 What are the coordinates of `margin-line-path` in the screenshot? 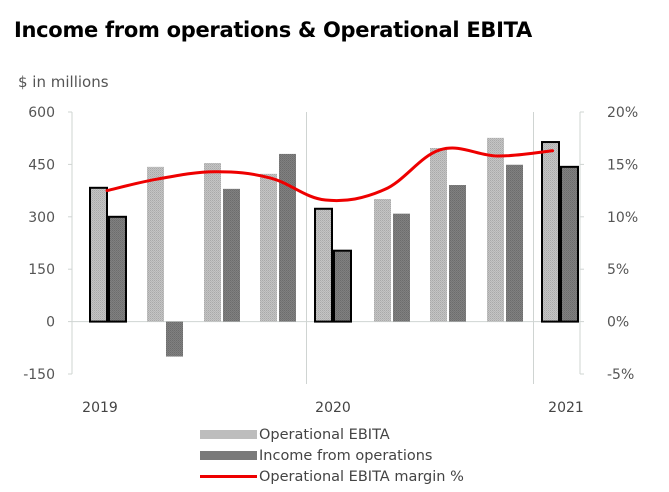 It's located at (329, 174).